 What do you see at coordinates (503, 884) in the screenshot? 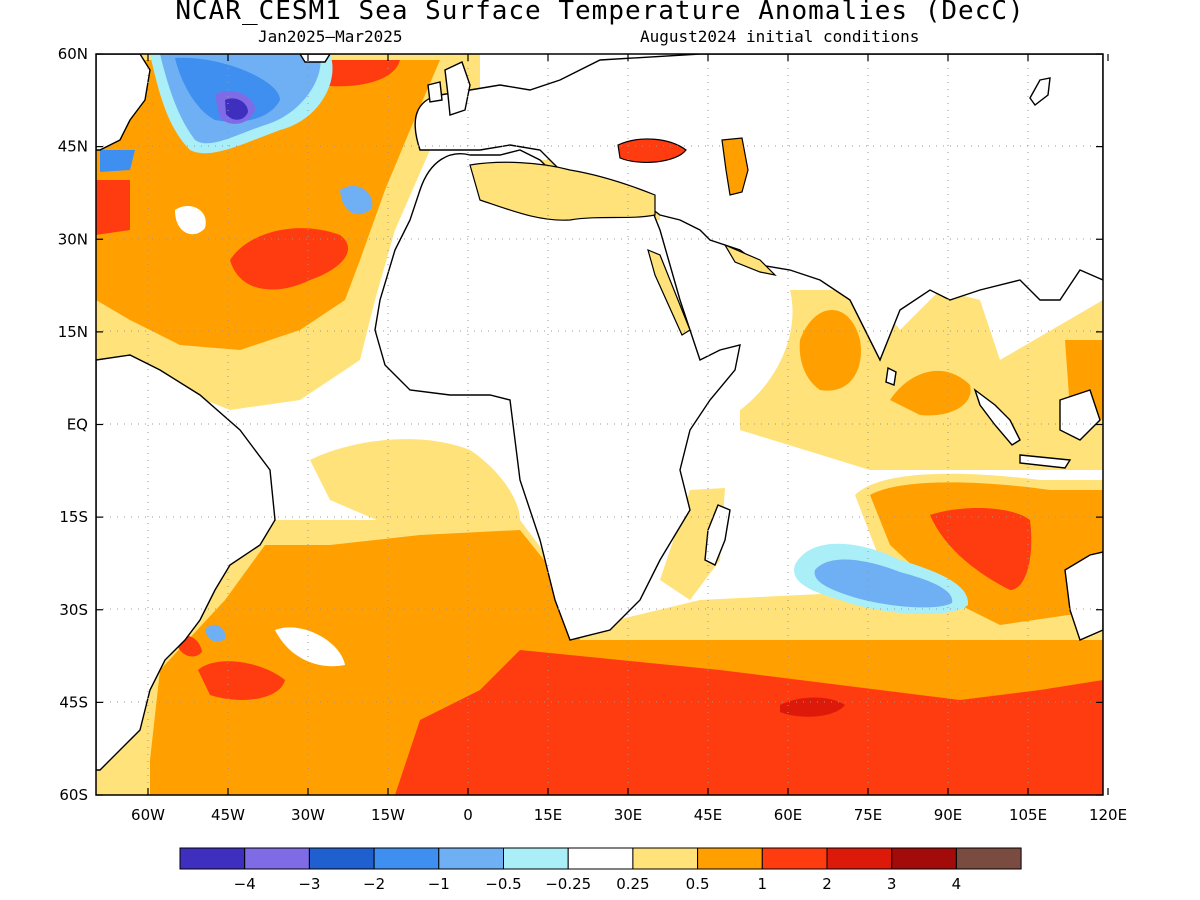
I see `legend-label: −0.5` at bounding box center [503, 884].